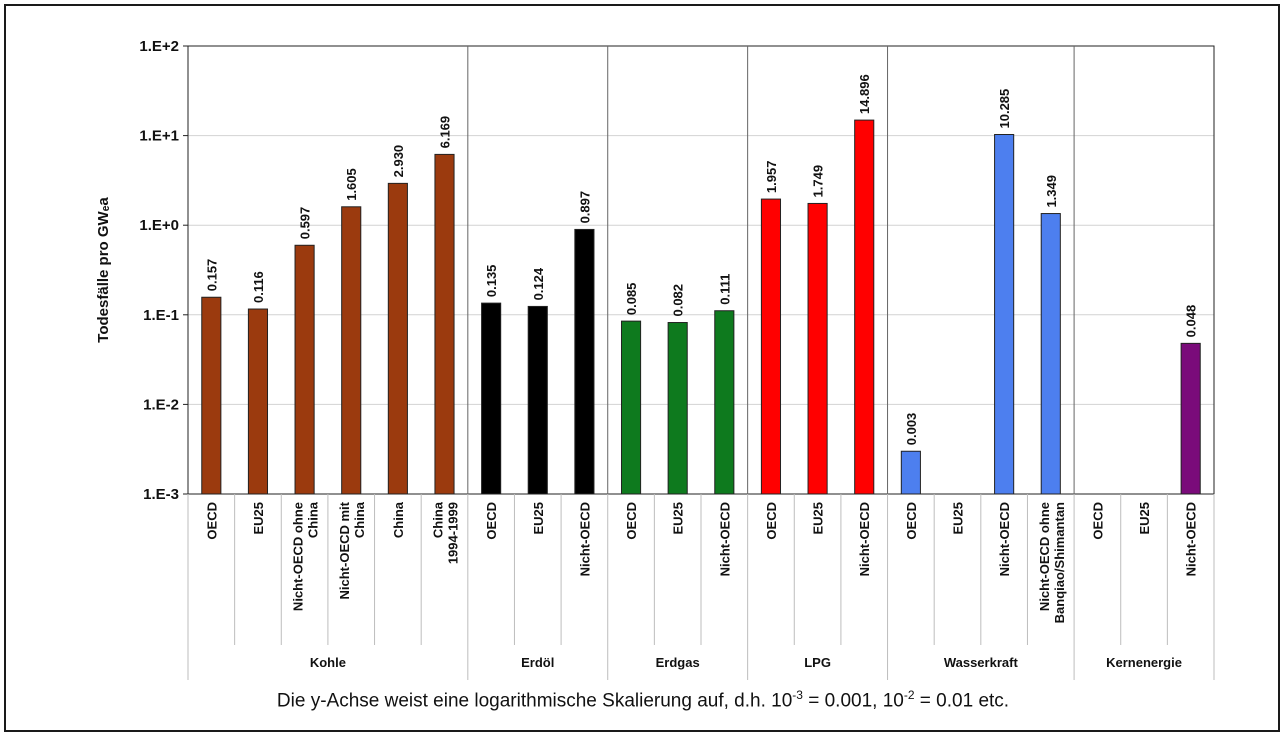 The image size is (1286, 734). Describe the element at coordinates (161, 315) in the screenshot. I see `y-tick-label: 1.E-1` at that location.